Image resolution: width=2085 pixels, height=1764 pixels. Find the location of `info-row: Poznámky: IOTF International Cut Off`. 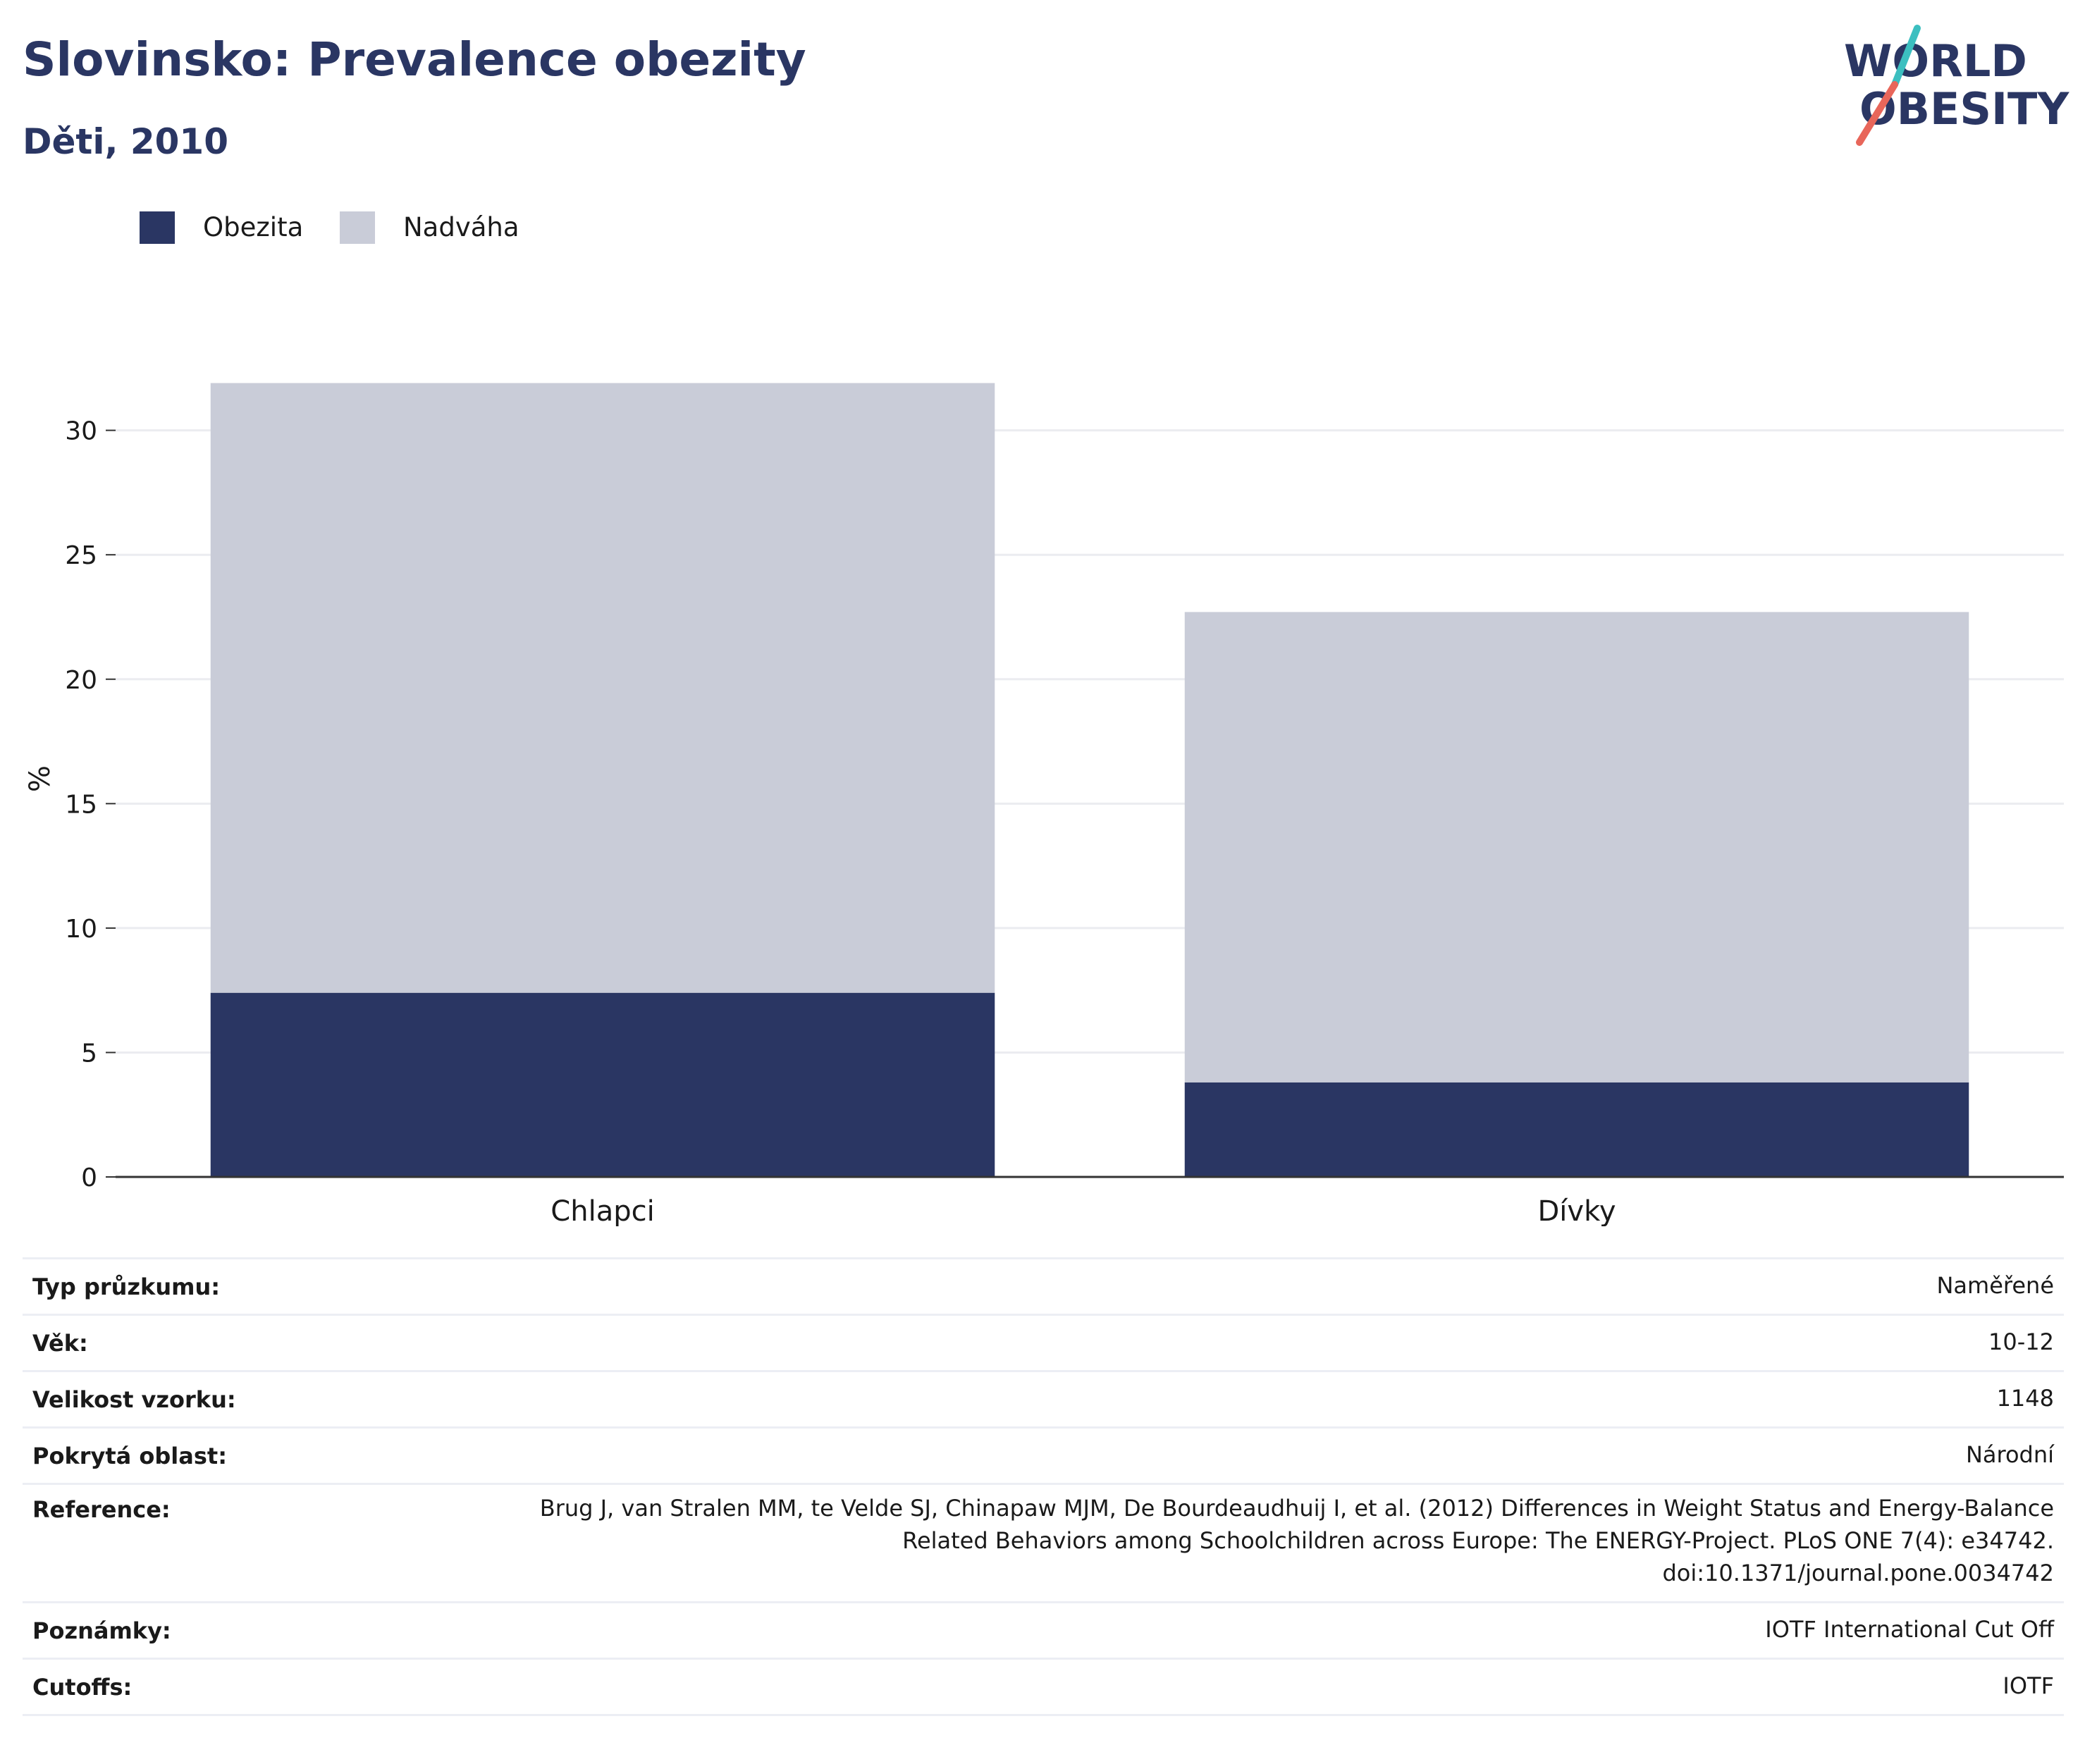

info-row: Poznámky: IOTF International Cut Off is located at coordinates (1043, 1631).